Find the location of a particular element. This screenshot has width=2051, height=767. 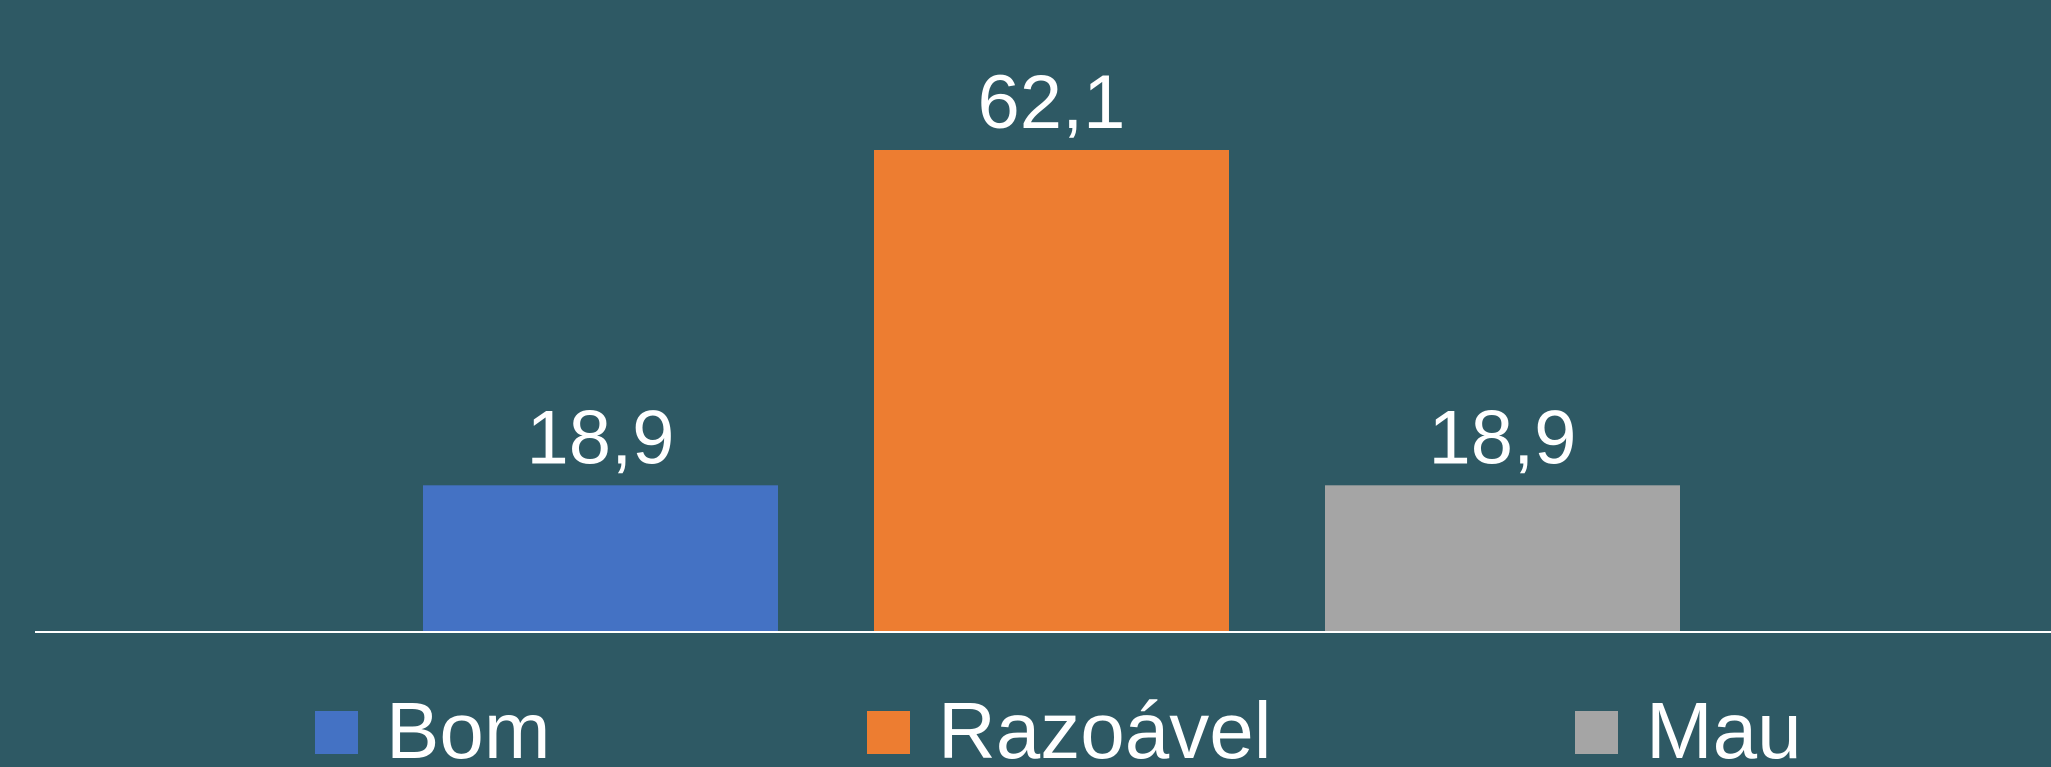

legend-label: Mau is located at coordinates (1724, 726).